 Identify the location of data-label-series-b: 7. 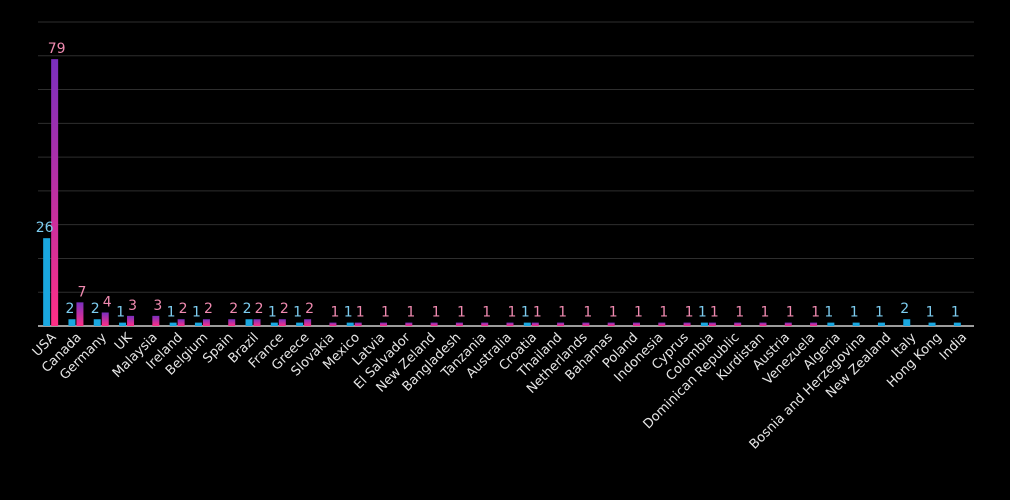
(81, 292).